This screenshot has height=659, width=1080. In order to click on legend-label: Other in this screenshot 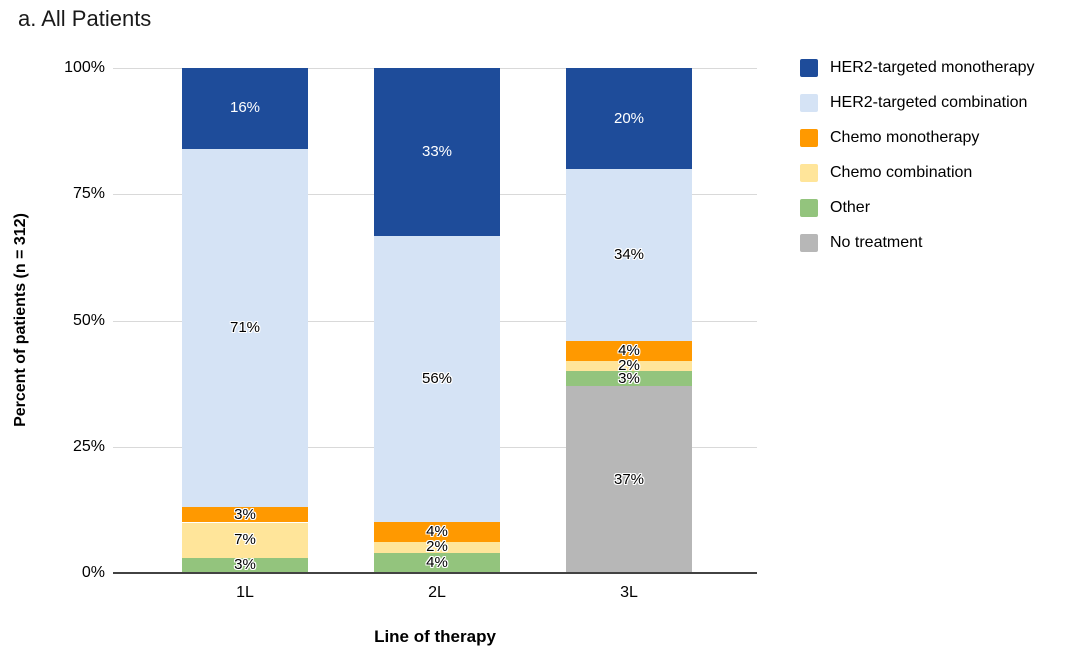, I will do `click(850, 207)`.